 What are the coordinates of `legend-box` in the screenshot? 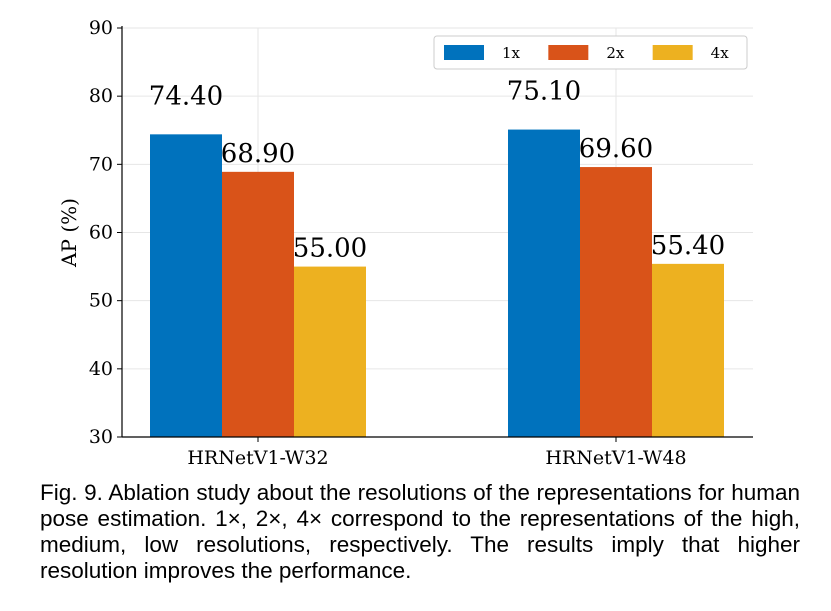 It's located at (590, 52).